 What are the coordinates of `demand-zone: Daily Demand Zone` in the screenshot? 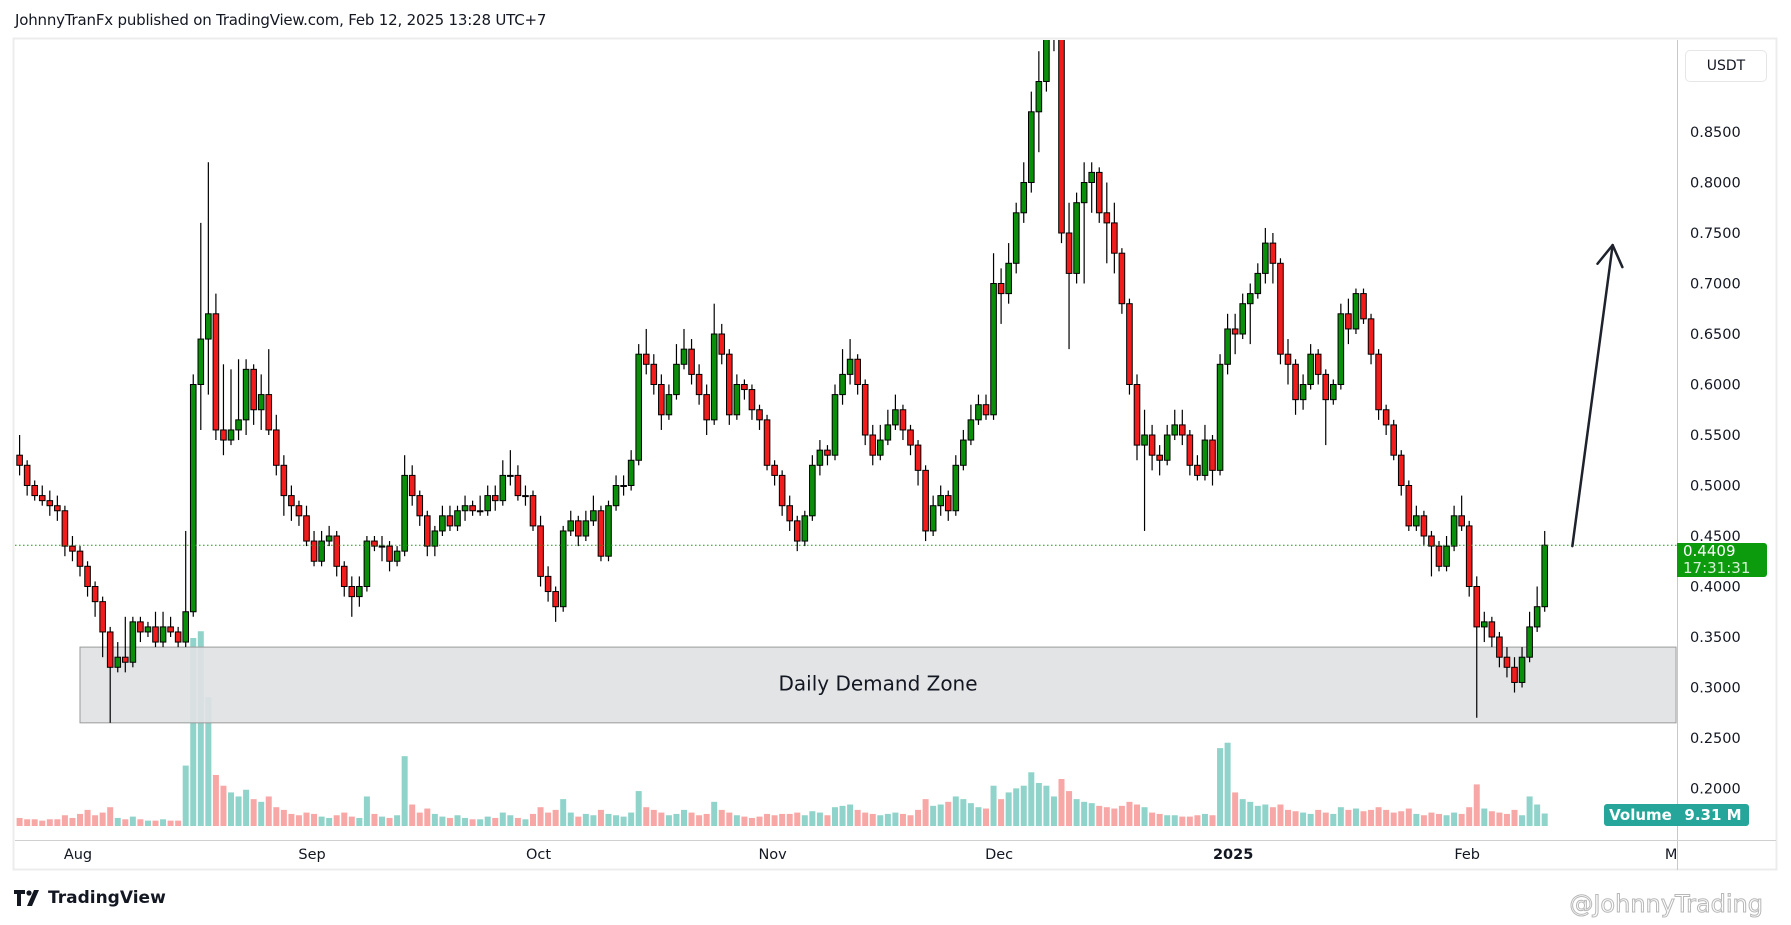 It's located at (878, 685).